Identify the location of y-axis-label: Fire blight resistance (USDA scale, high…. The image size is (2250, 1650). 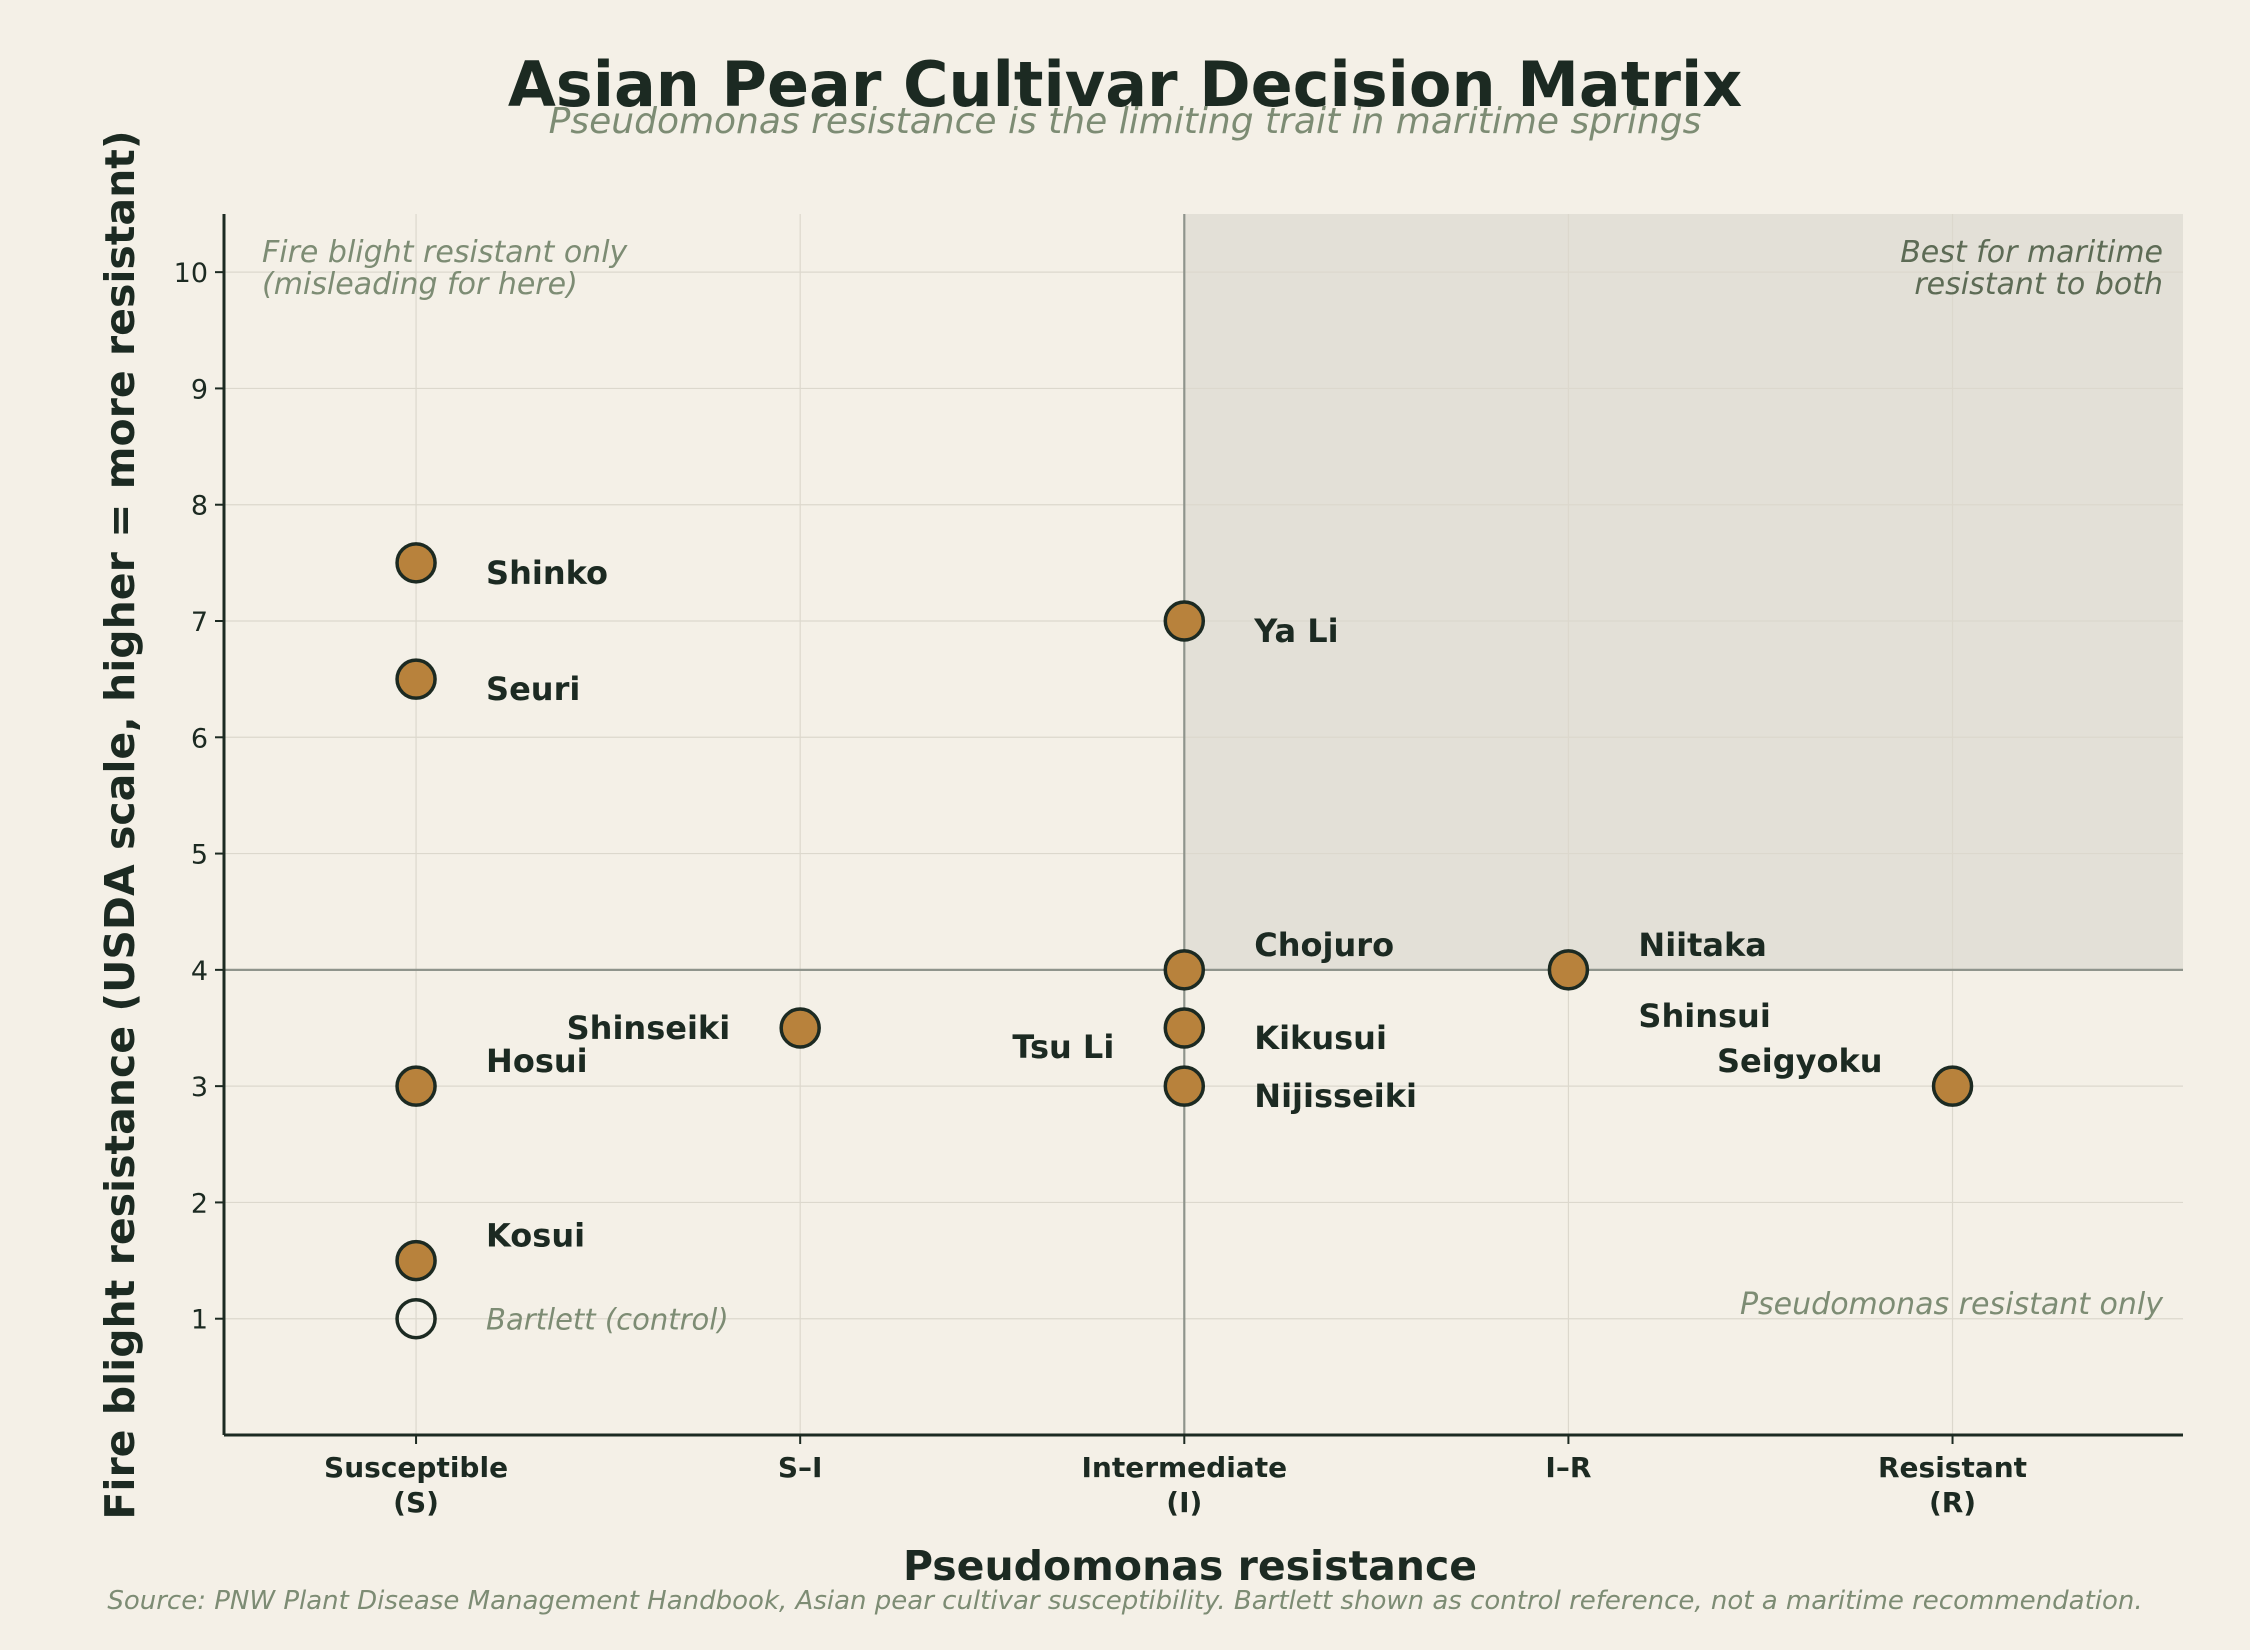
(120, 824).